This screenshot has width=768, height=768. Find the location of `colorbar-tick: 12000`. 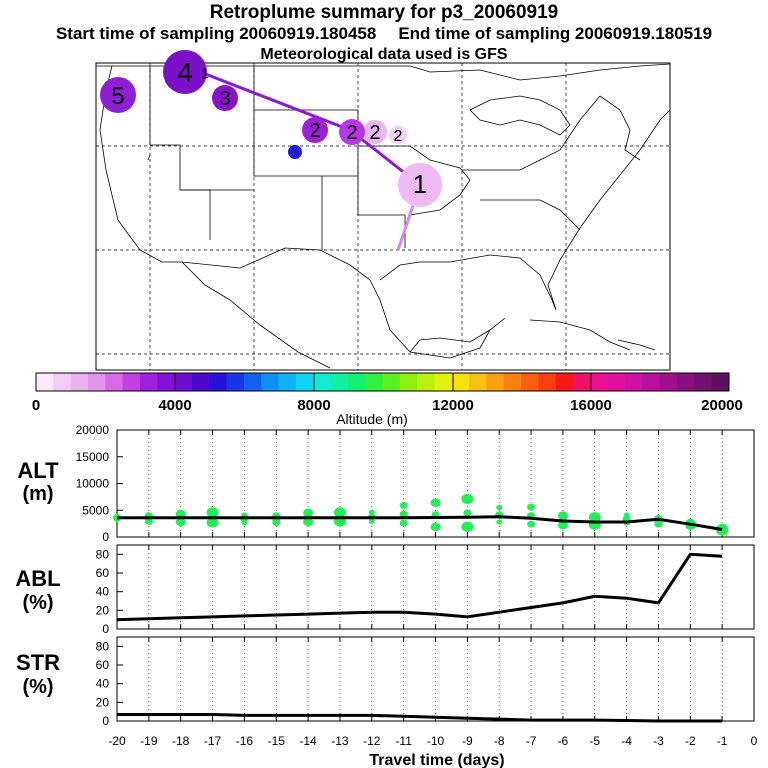

colorbar-tick: 12000 is located at coordinates (453, 405).